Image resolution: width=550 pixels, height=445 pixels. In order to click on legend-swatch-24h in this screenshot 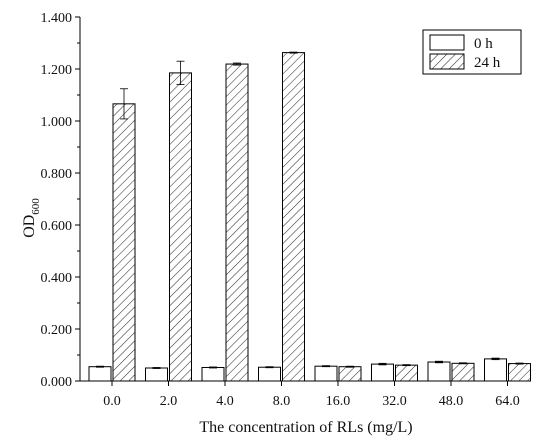, I will do `click(447, 61)`.